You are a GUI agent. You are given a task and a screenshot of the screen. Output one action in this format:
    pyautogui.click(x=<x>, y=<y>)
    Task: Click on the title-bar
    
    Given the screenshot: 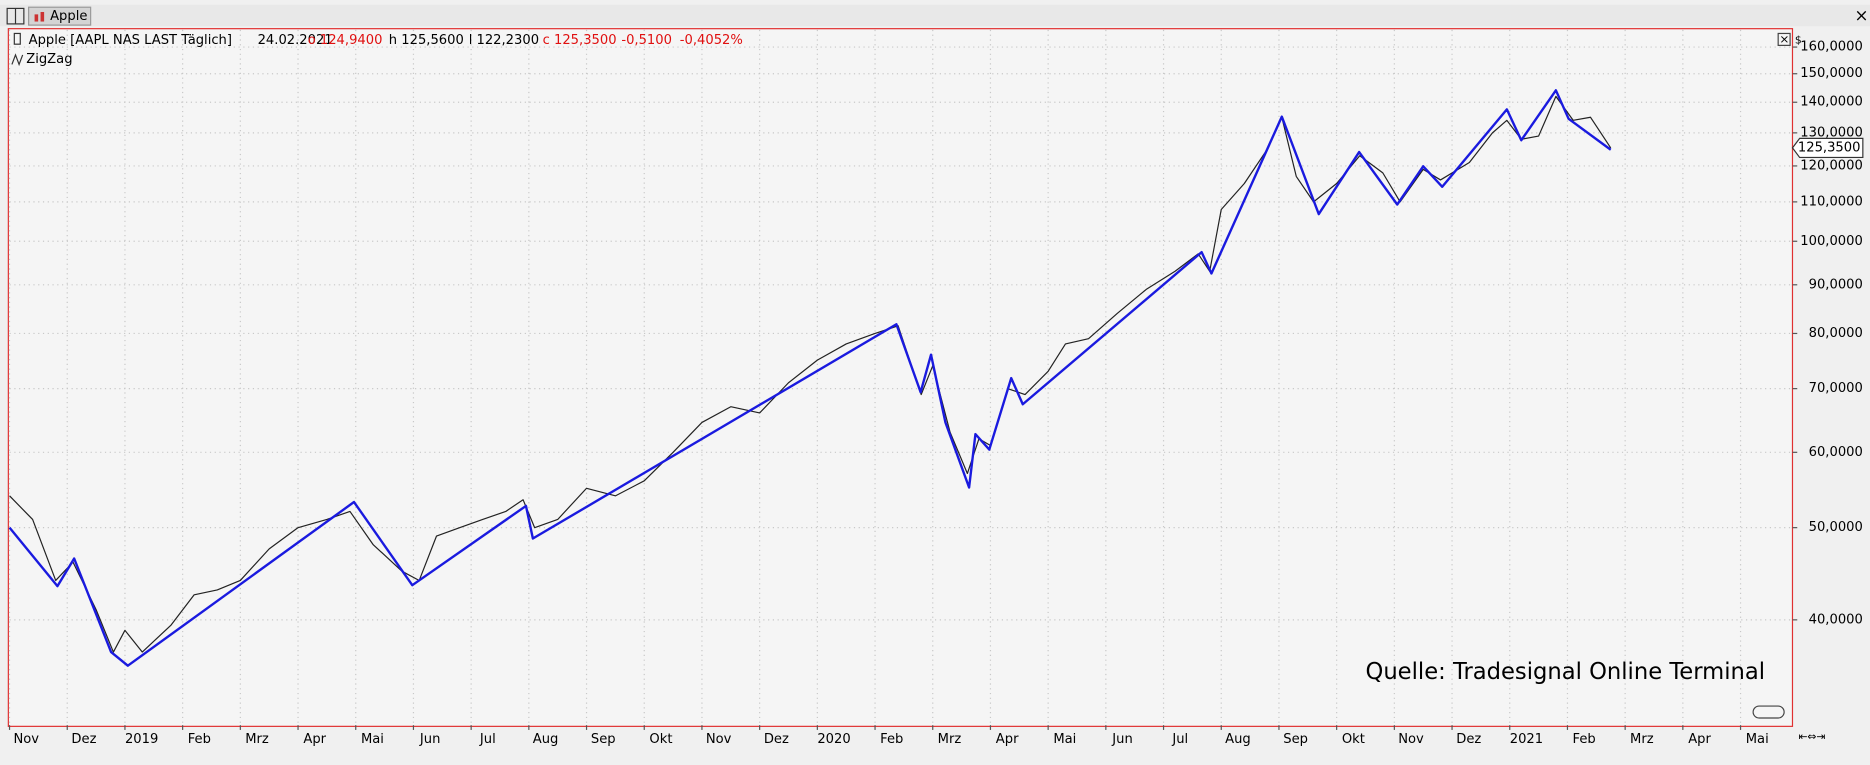 What is the action you would take?
    pyautogui.click(x=935, y=15)
    